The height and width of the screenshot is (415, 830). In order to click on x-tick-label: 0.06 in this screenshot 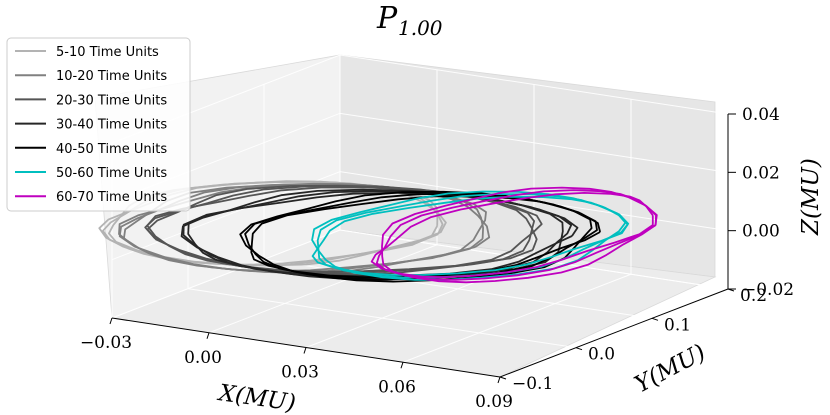, I will do `click(397, 387)`.